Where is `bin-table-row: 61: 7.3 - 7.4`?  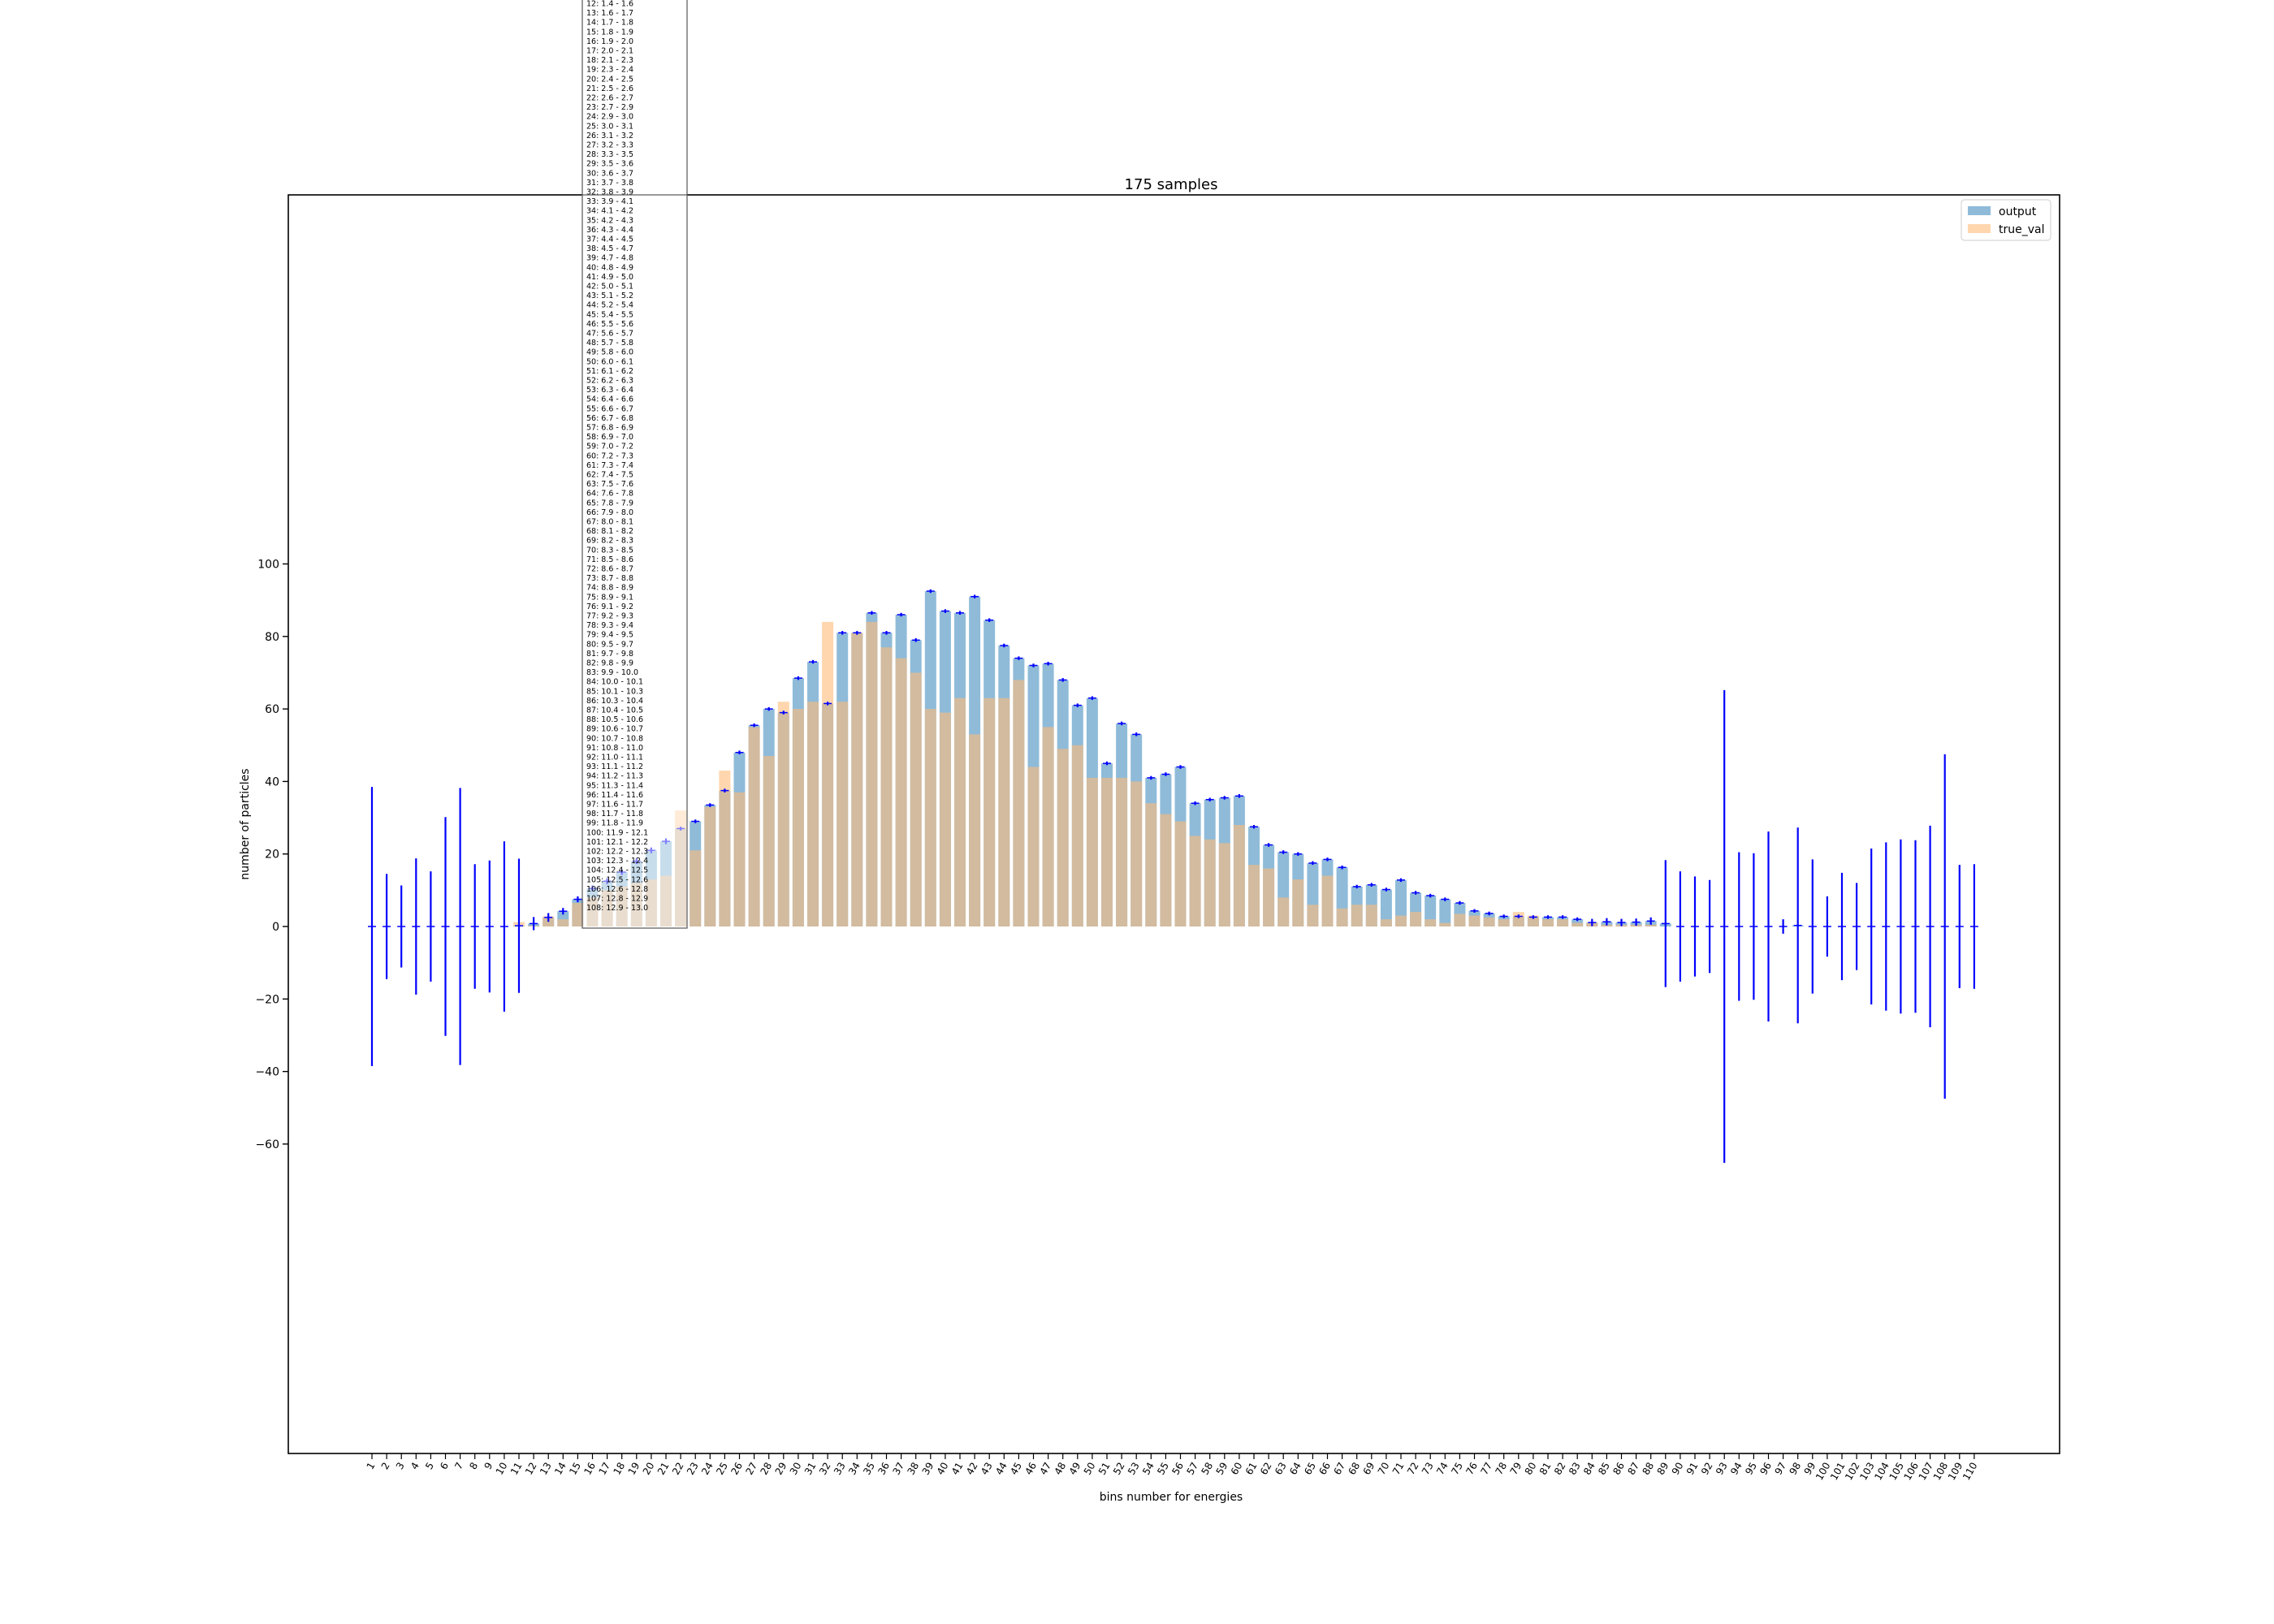
bin-table-row: 61: 7.3 - 7.4 is located at coordinates (609, 466).